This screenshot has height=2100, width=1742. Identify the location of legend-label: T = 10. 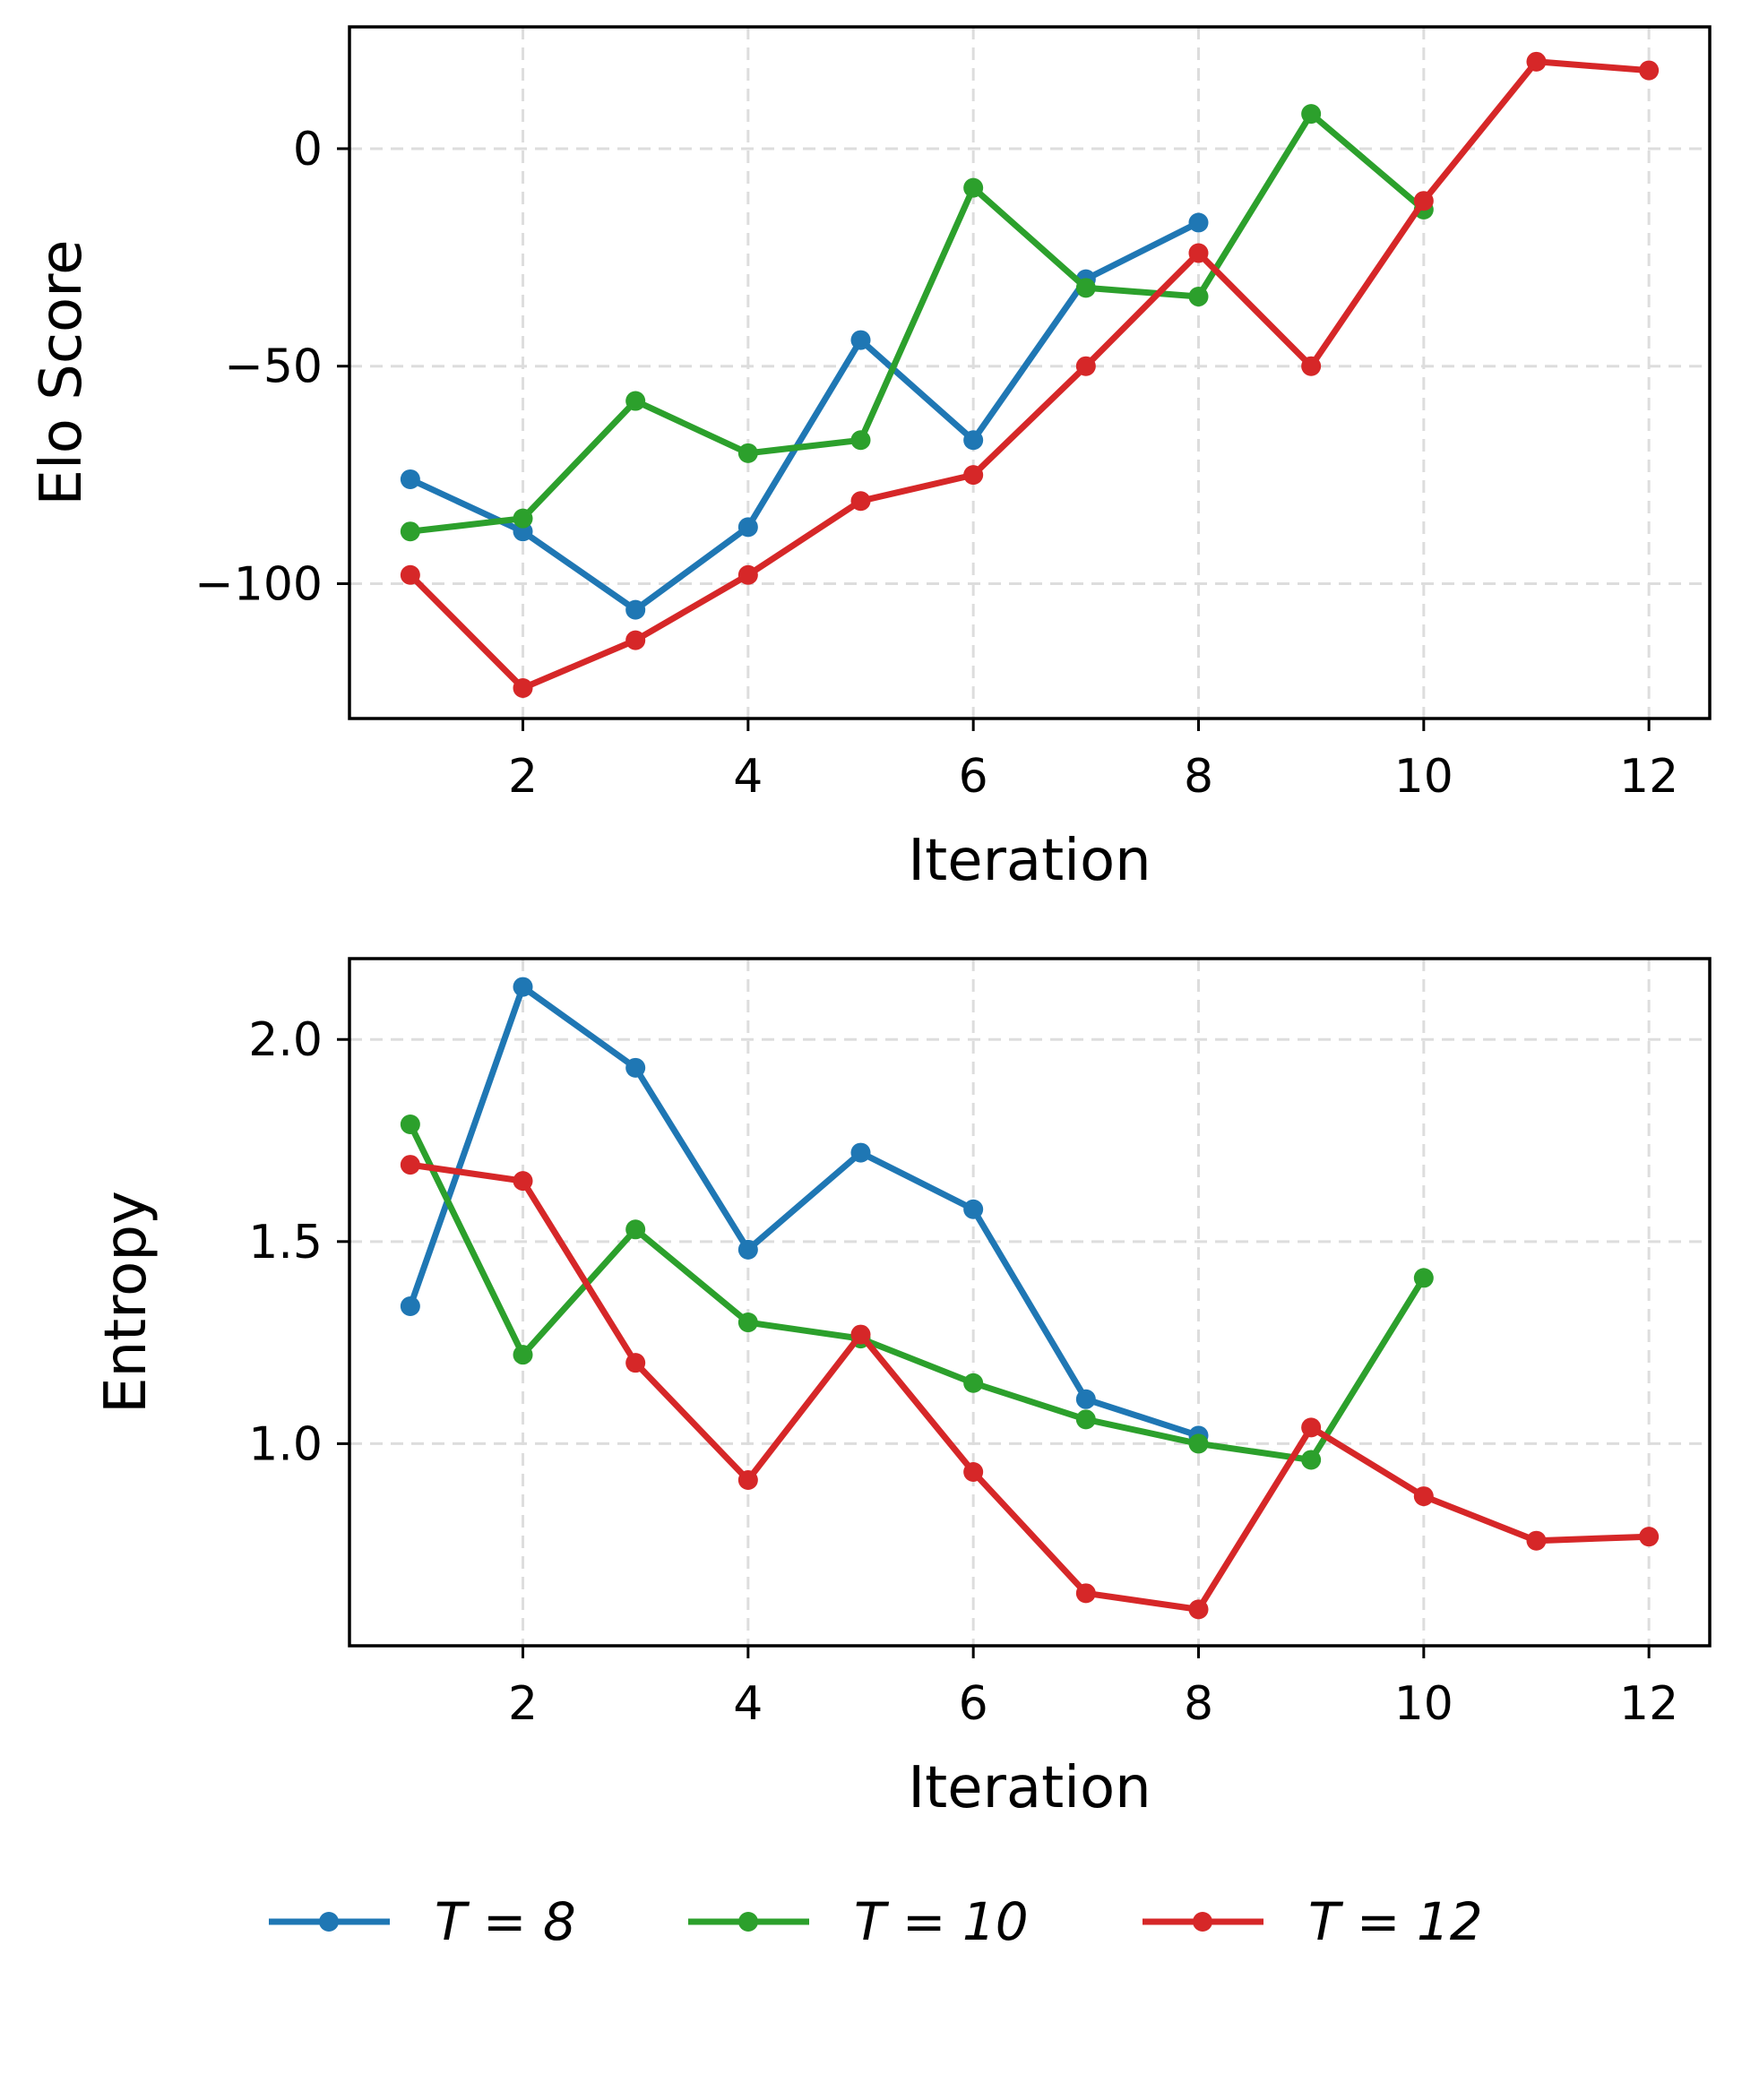
(941, 1921).